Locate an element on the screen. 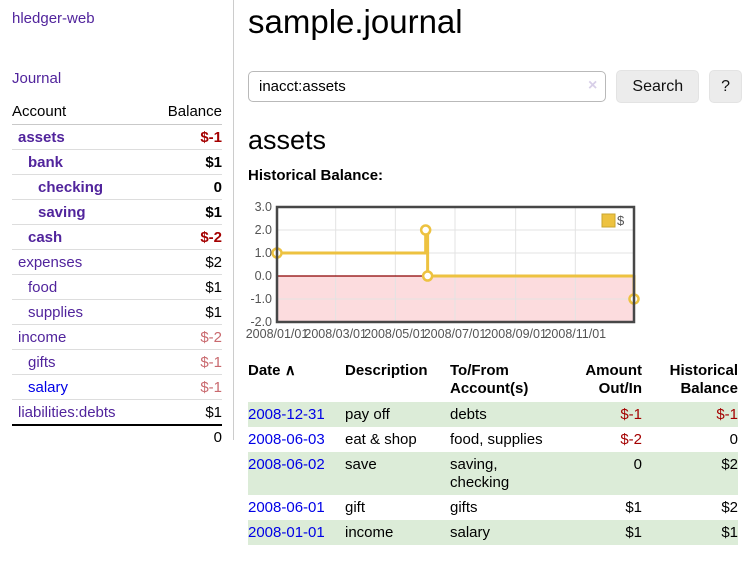 This screenshot has height=582, width=742. transaction-description: gift is located at coordinates (355, 507).